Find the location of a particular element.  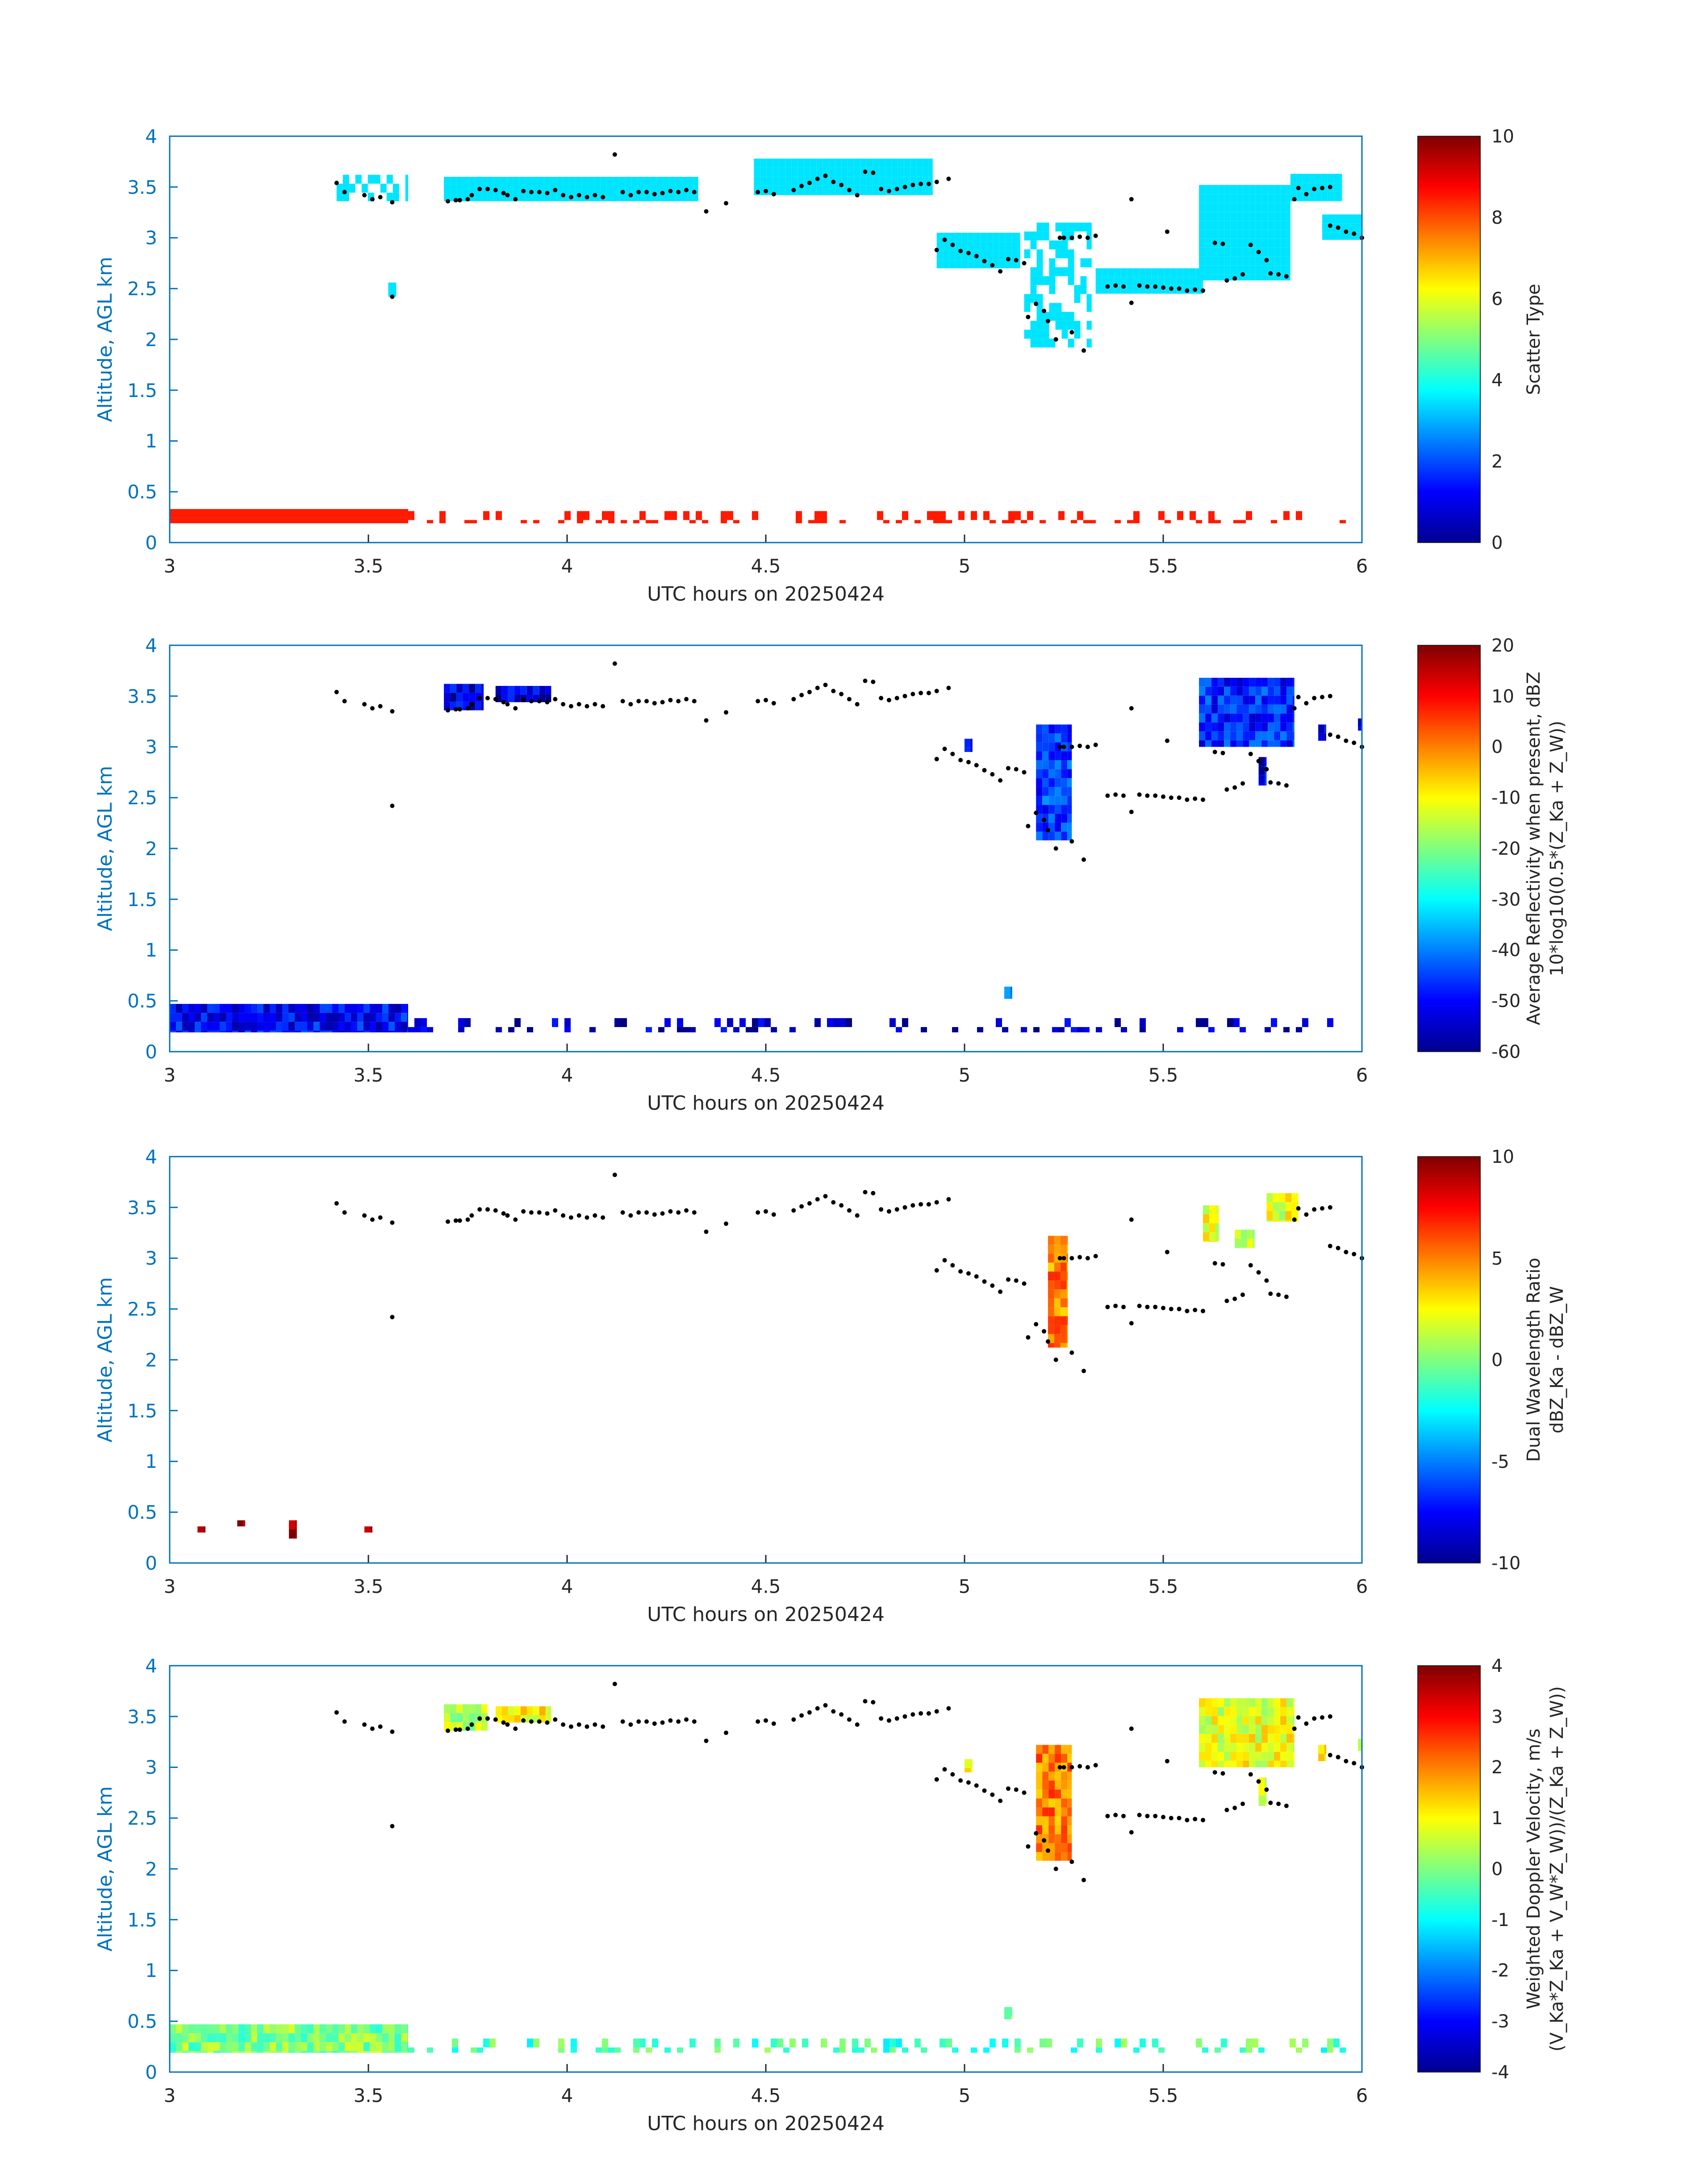

colorbar-tick-label: 1 is located at coordinates (1497, 1818).